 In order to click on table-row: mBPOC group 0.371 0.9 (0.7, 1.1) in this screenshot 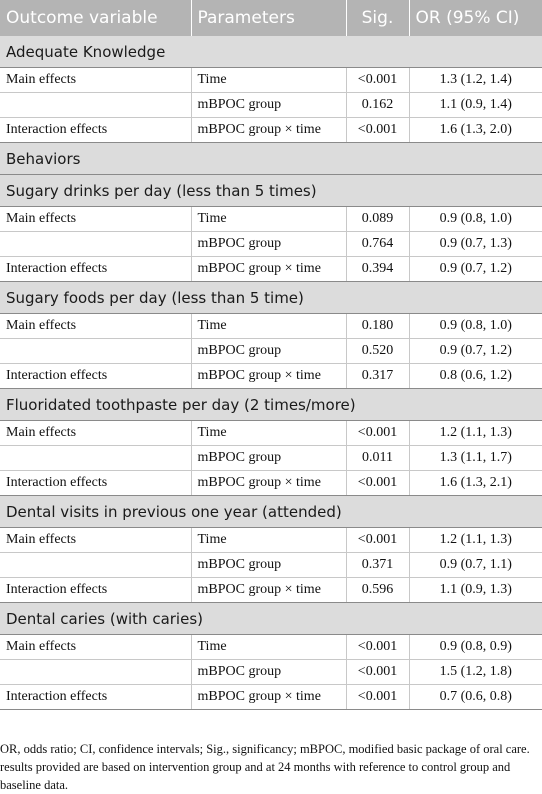, I will do `click(271, 565)`.